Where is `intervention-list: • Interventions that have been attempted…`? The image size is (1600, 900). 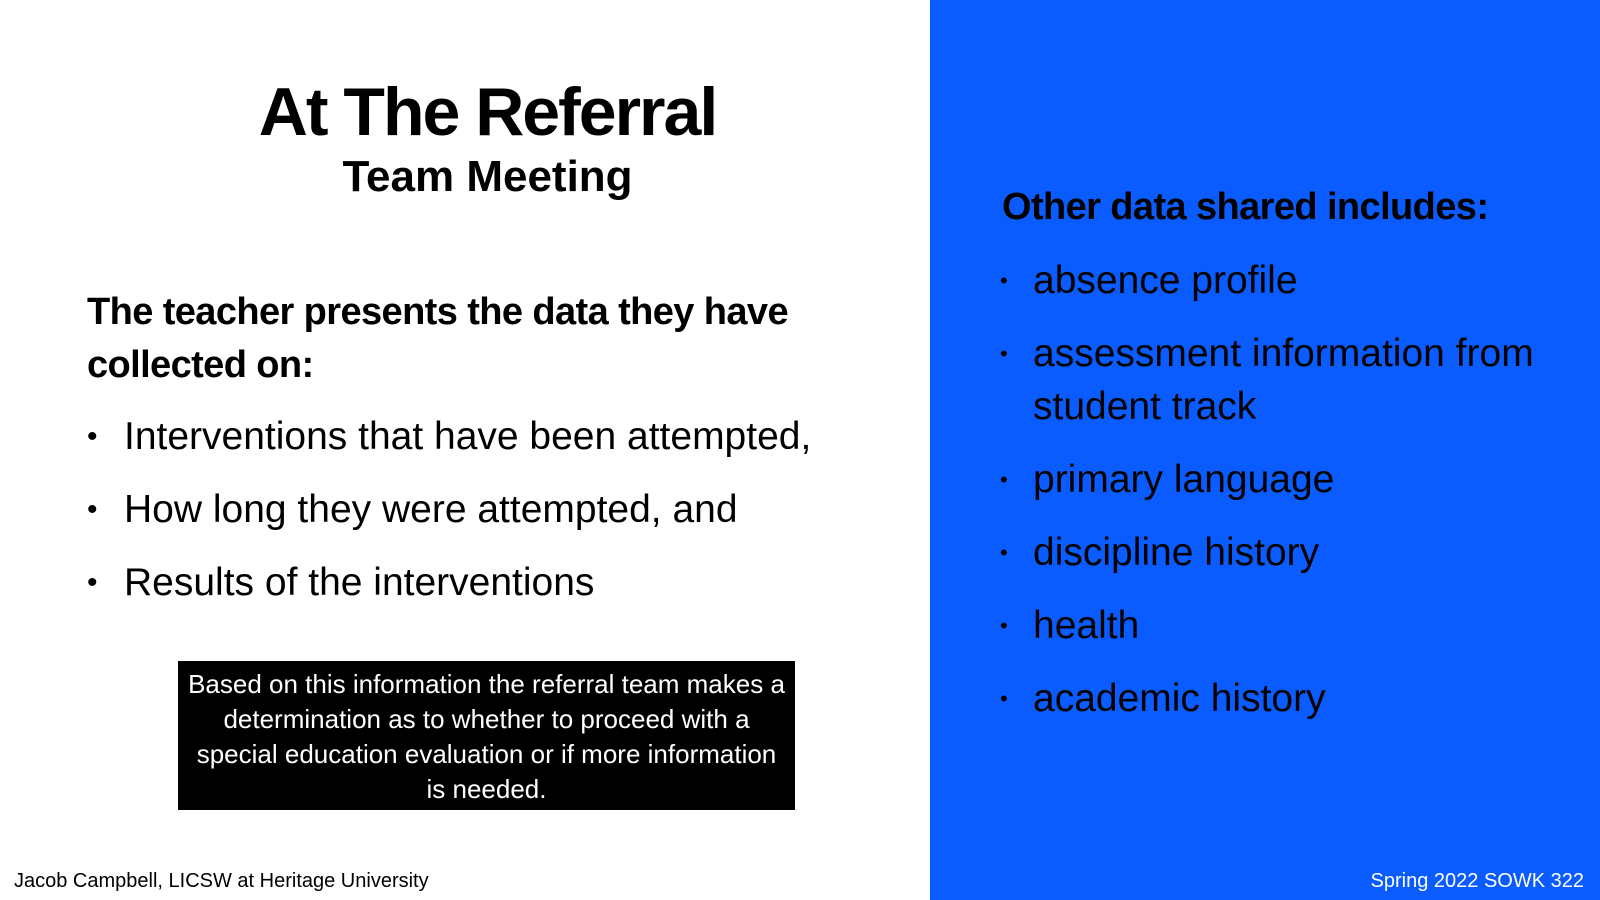 intervention-list: • Interventions that have been attempted… is located at coordinates (497, 519).